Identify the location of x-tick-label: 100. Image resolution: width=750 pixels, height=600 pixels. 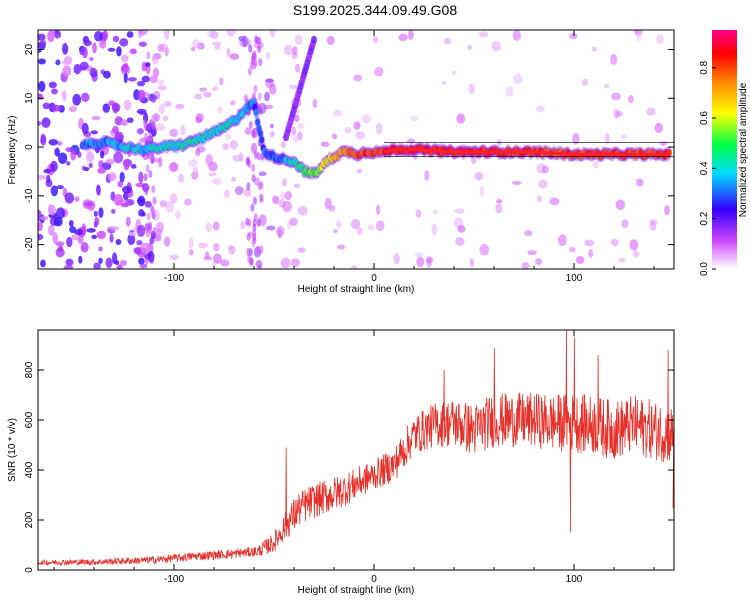
(574, 579).